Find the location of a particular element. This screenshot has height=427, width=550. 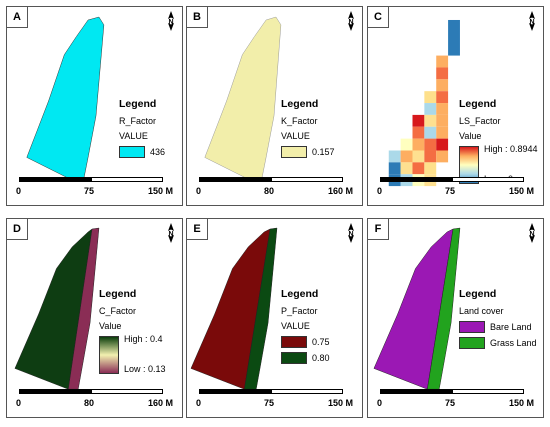

panel-label: C is located at coordinates (378, 17).